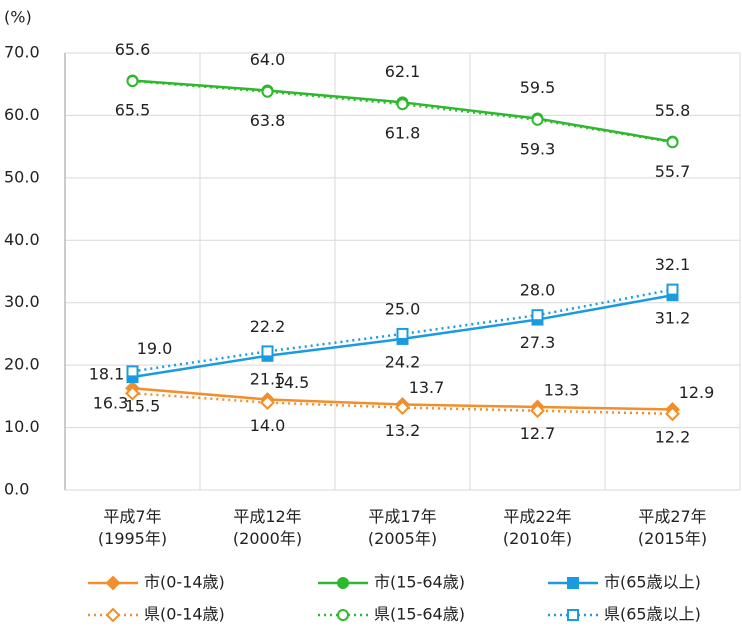 The height and width of the screenshot is (628, 742). I want to click on legend-label: 県(0-14歳), so click(184, 614).